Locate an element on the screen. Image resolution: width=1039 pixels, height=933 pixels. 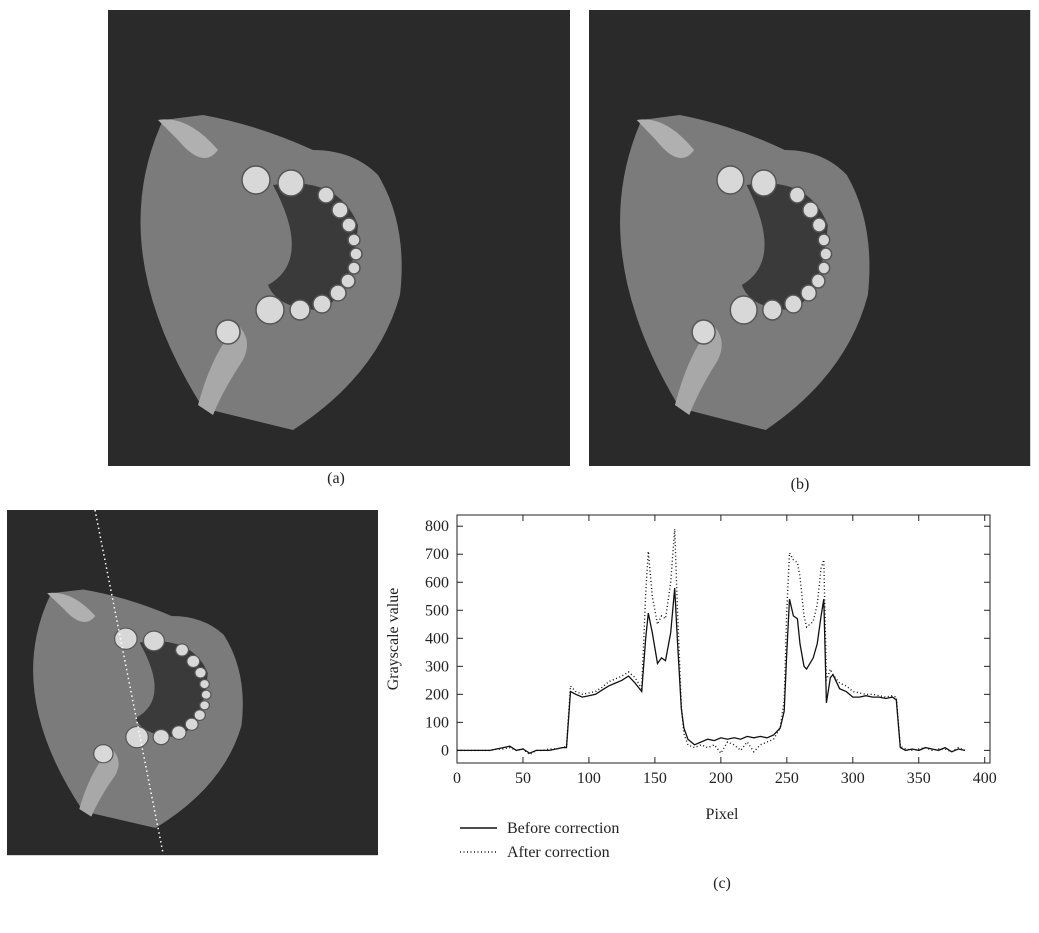
x-tick-label: 300 is located at coordinates (853, 778).